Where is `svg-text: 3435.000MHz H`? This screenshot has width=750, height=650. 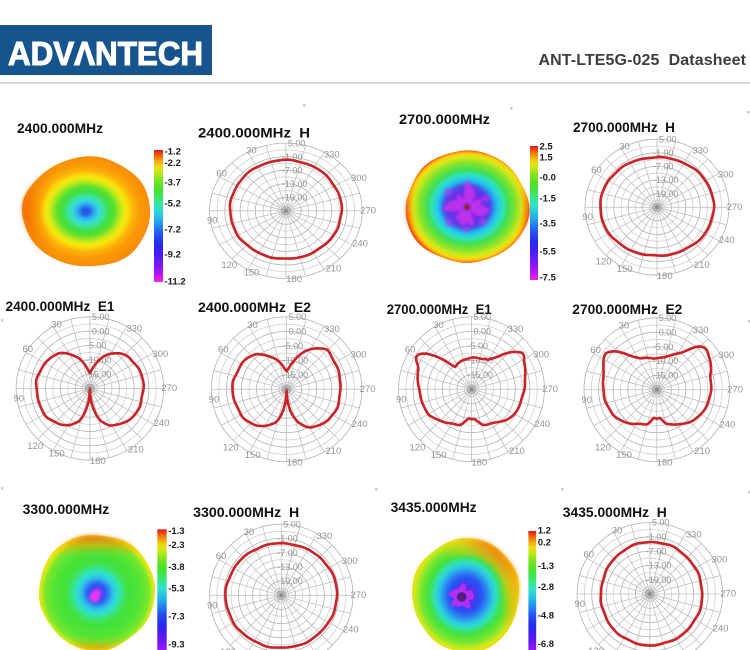 svg-text: 3435.000MHz H is located at coordinates (615, 512).